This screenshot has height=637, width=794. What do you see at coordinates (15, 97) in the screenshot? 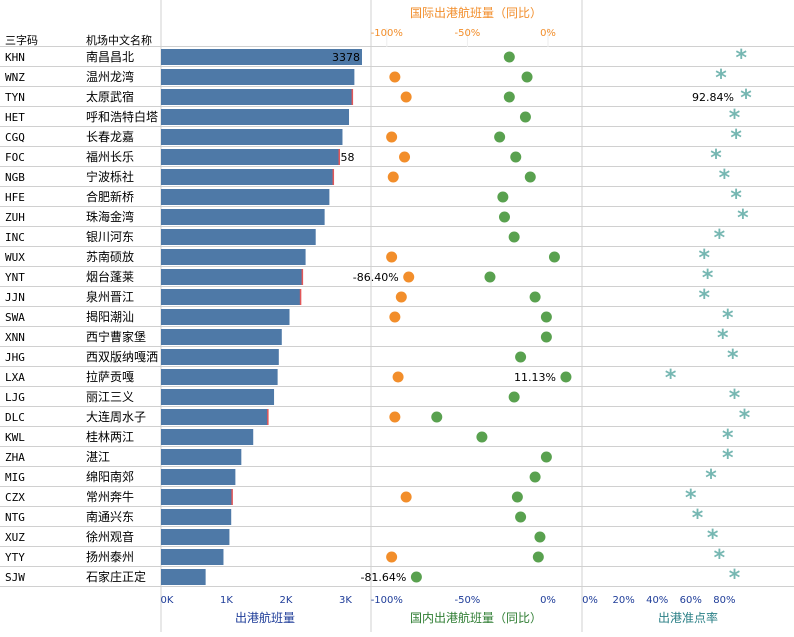
I see `airport-code: TYN` at bounding box center [15, 97].